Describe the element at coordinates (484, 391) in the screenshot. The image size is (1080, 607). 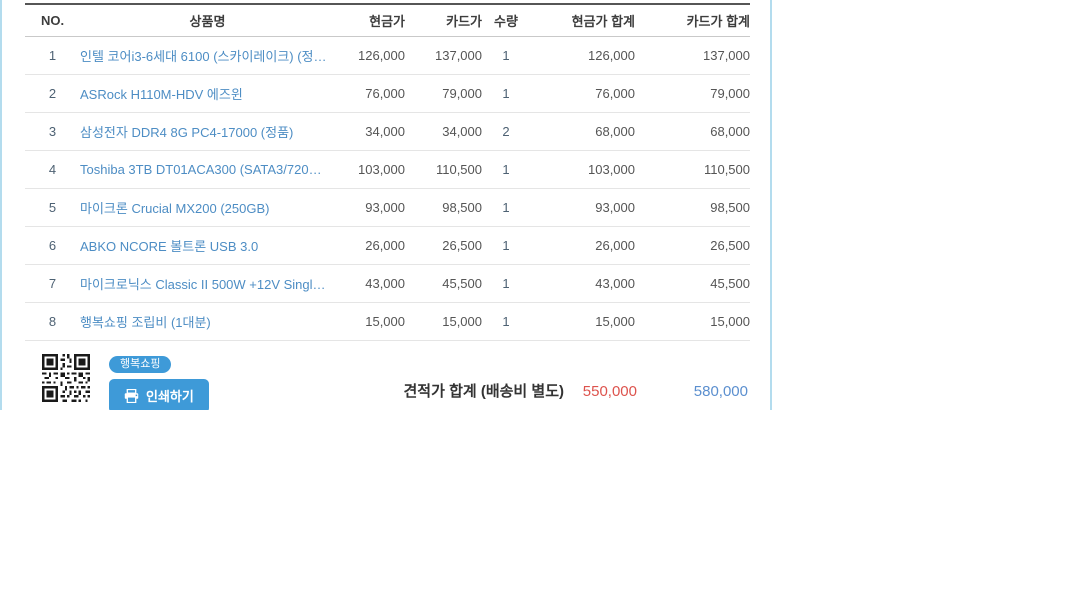
I see `grand-total-label: 견적가 합계 (배송비 별도)` at that location.